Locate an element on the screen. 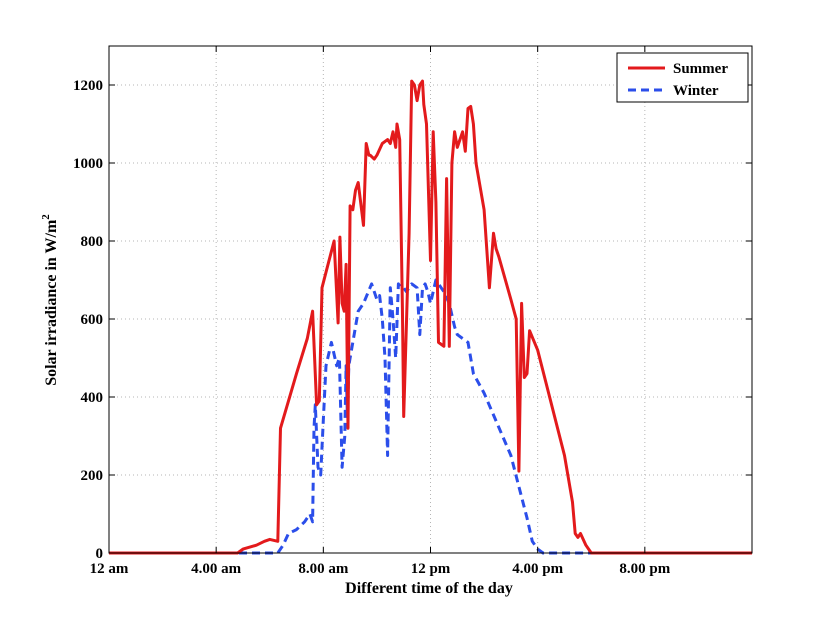 Image resolution: width=830 pixels, height=624 pixels. legend-box is located at coordinates (682, 77).